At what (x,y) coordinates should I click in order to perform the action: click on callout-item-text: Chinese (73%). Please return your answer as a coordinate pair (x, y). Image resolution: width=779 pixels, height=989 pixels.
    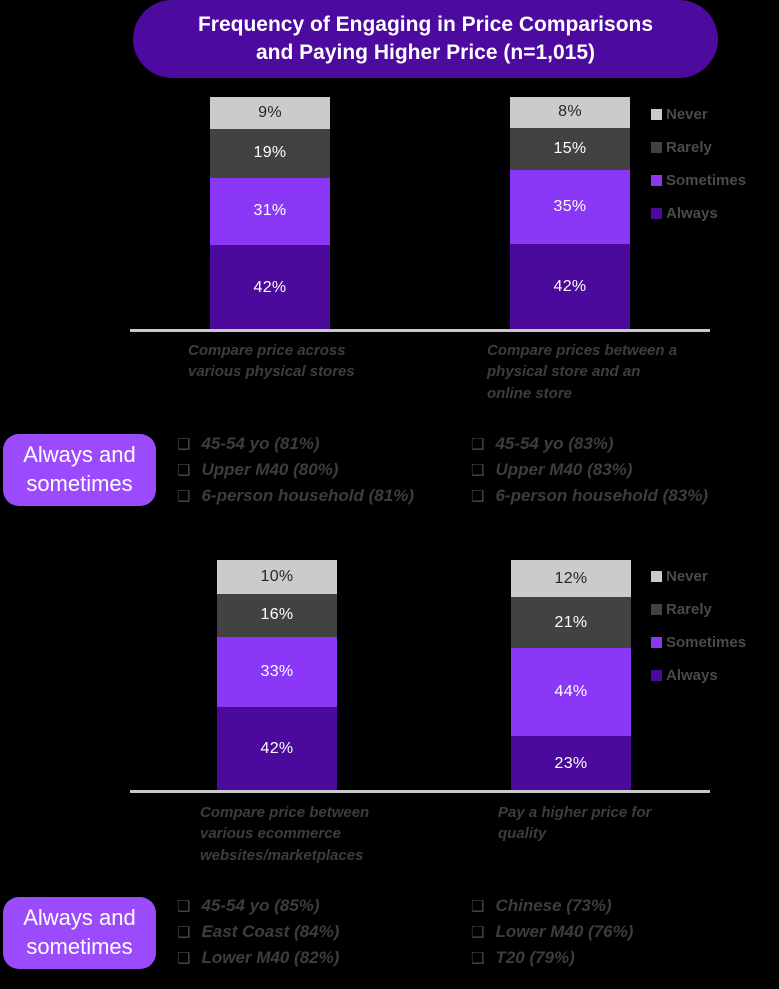
    Looking at the image, I should click on (553, 905).